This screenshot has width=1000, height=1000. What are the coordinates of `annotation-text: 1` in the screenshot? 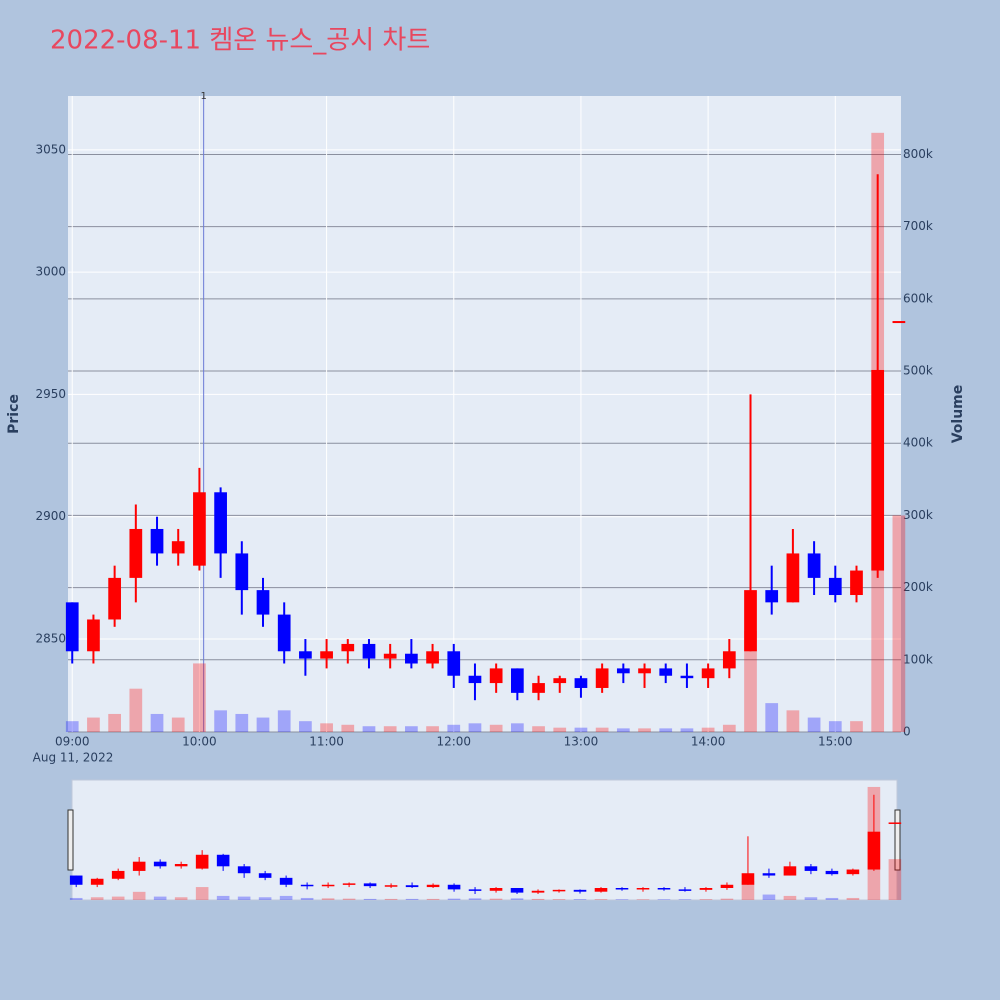 It's located at (203, 96).